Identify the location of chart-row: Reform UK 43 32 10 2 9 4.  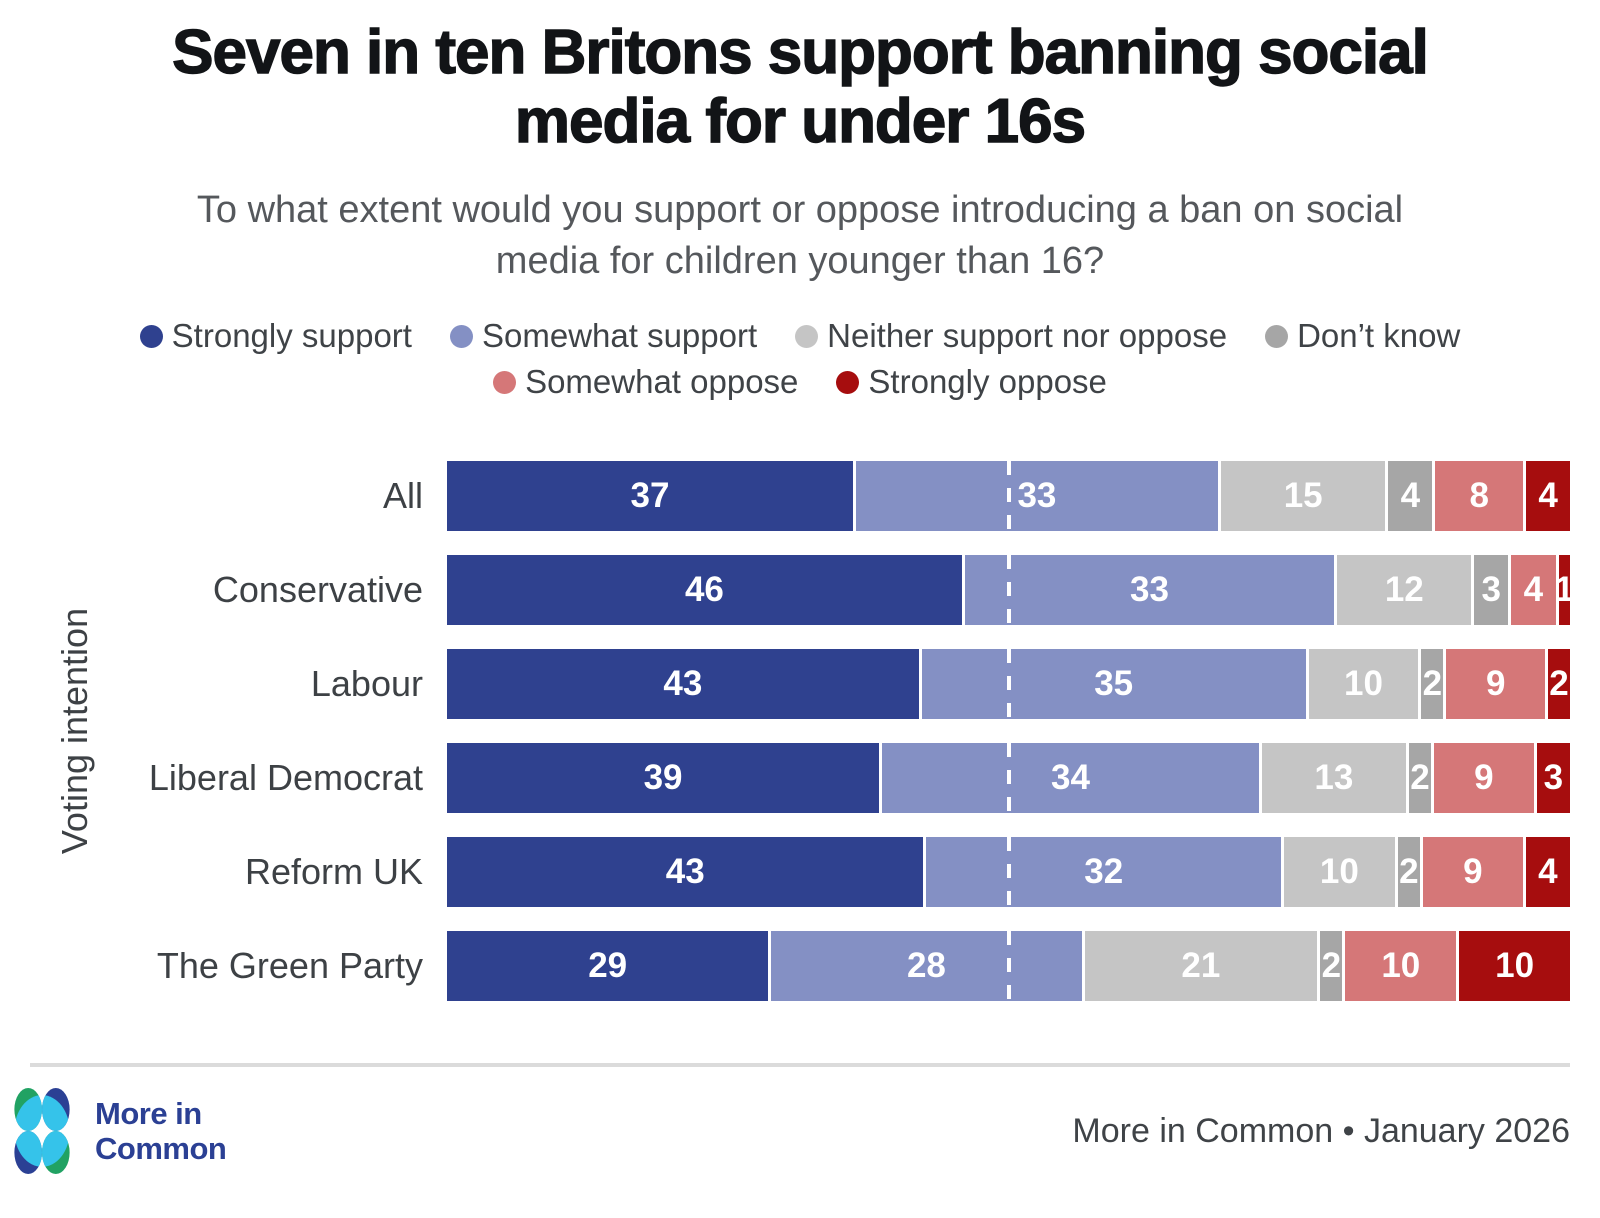
(785, 872).